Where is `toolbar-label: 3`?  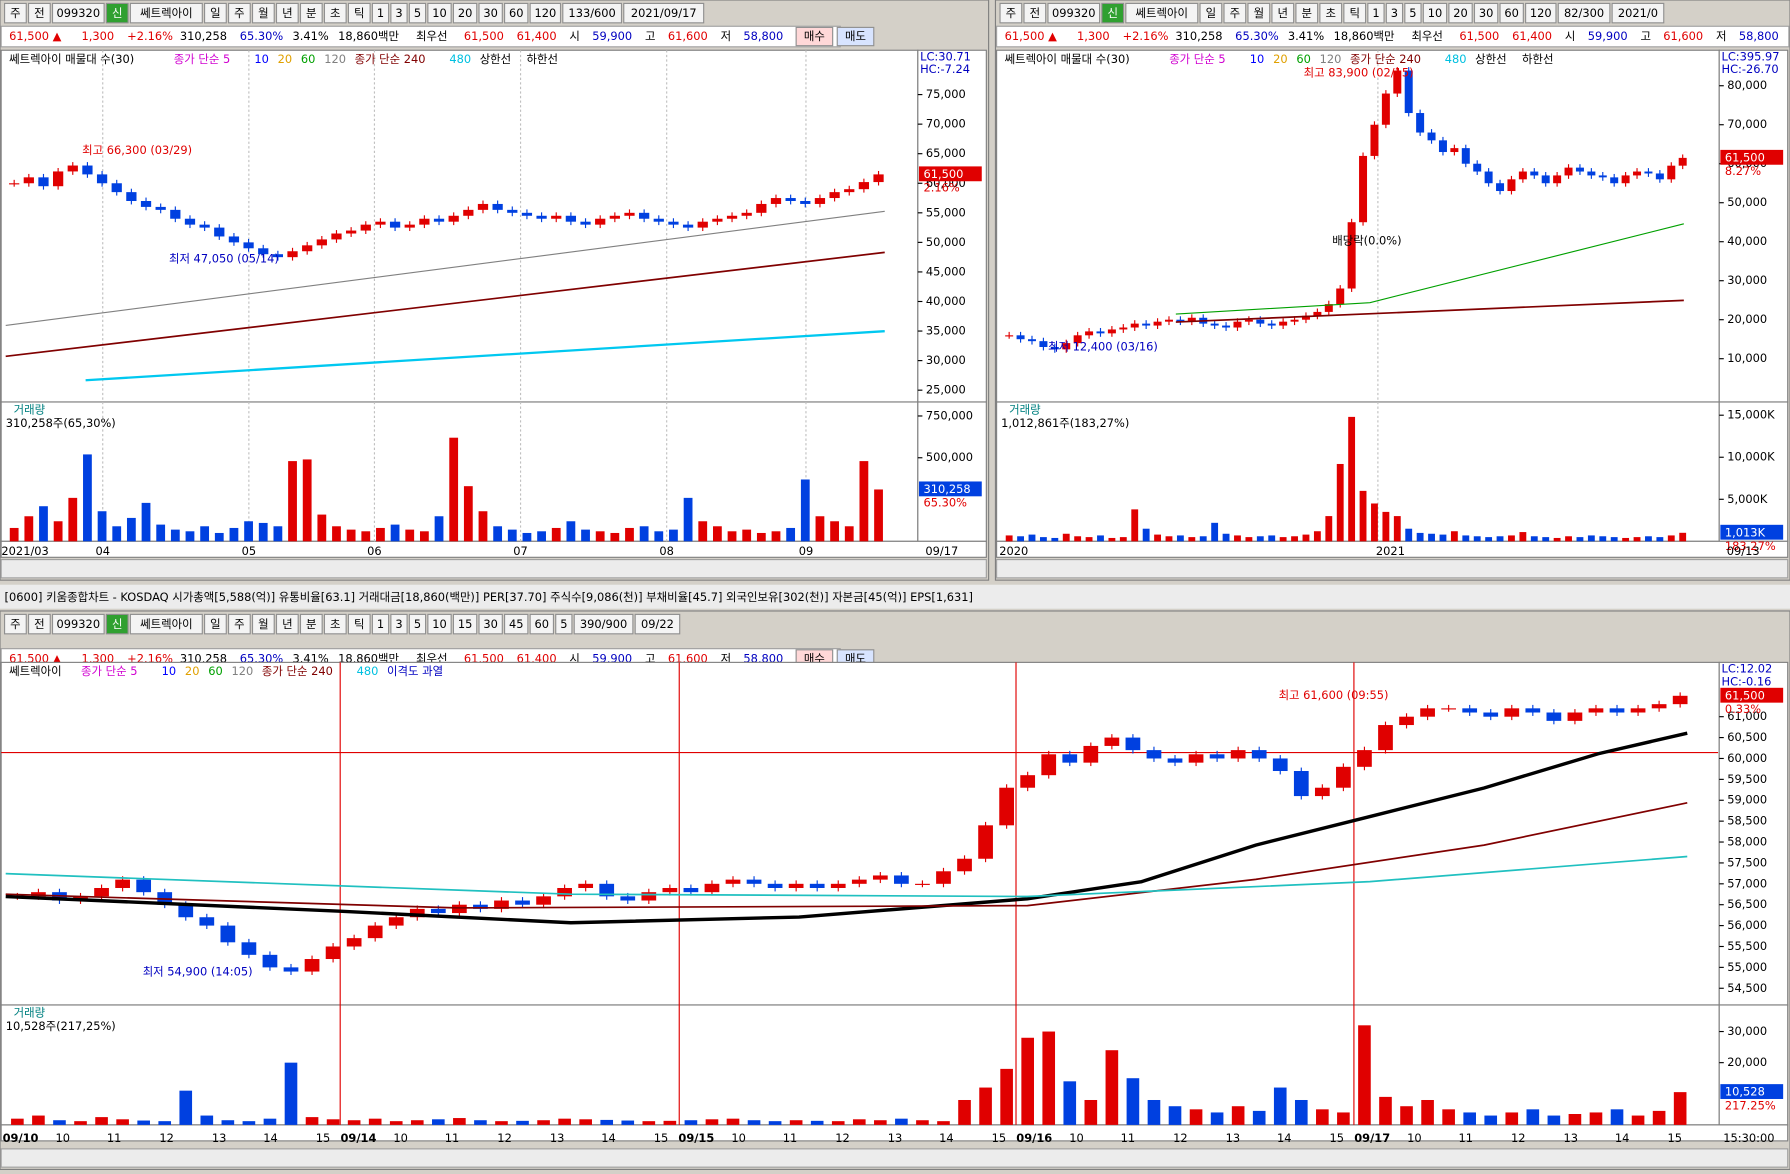 toolbar-label: 3 is located at coordinates (398, 624).